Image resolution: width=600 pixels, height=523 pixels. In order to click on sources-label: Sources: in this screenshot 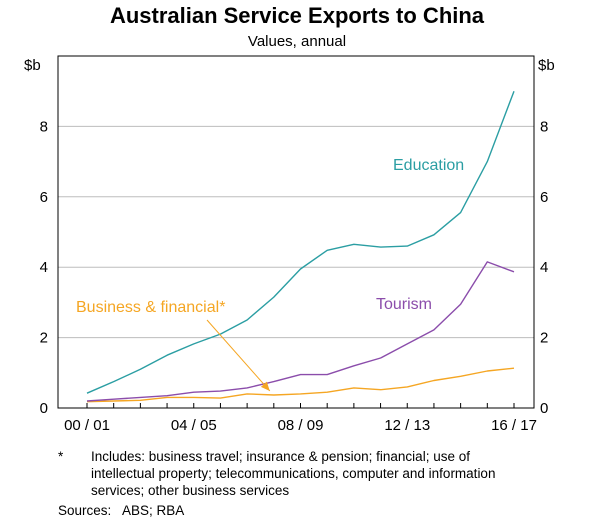, I will do `click(85, 510)`.